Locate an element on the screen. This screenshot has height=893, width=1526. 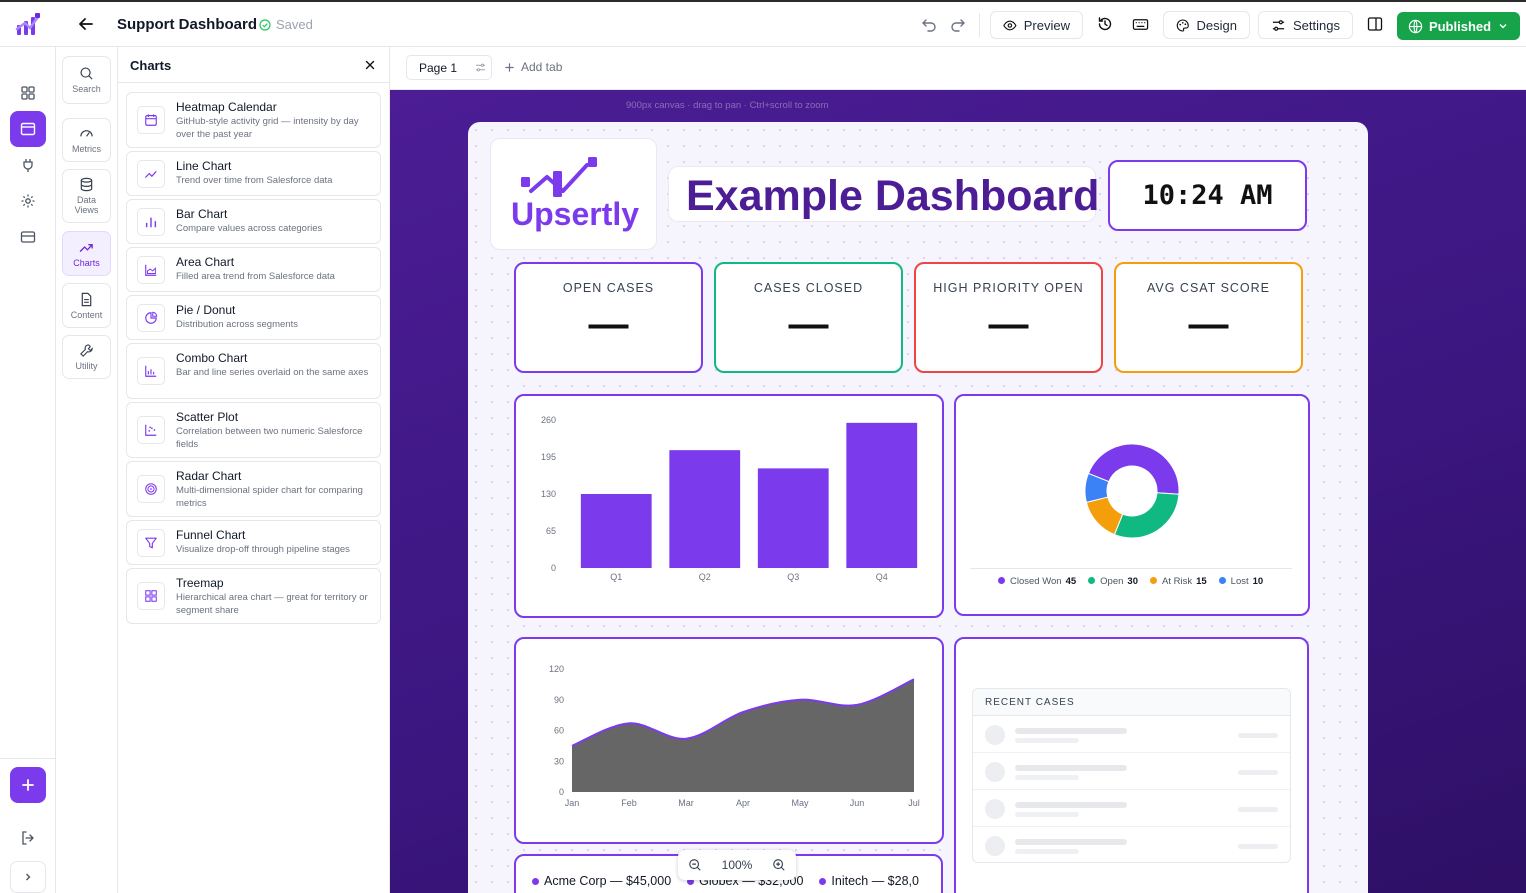
preview-label: Preview is located at coordinates (1046, 25).